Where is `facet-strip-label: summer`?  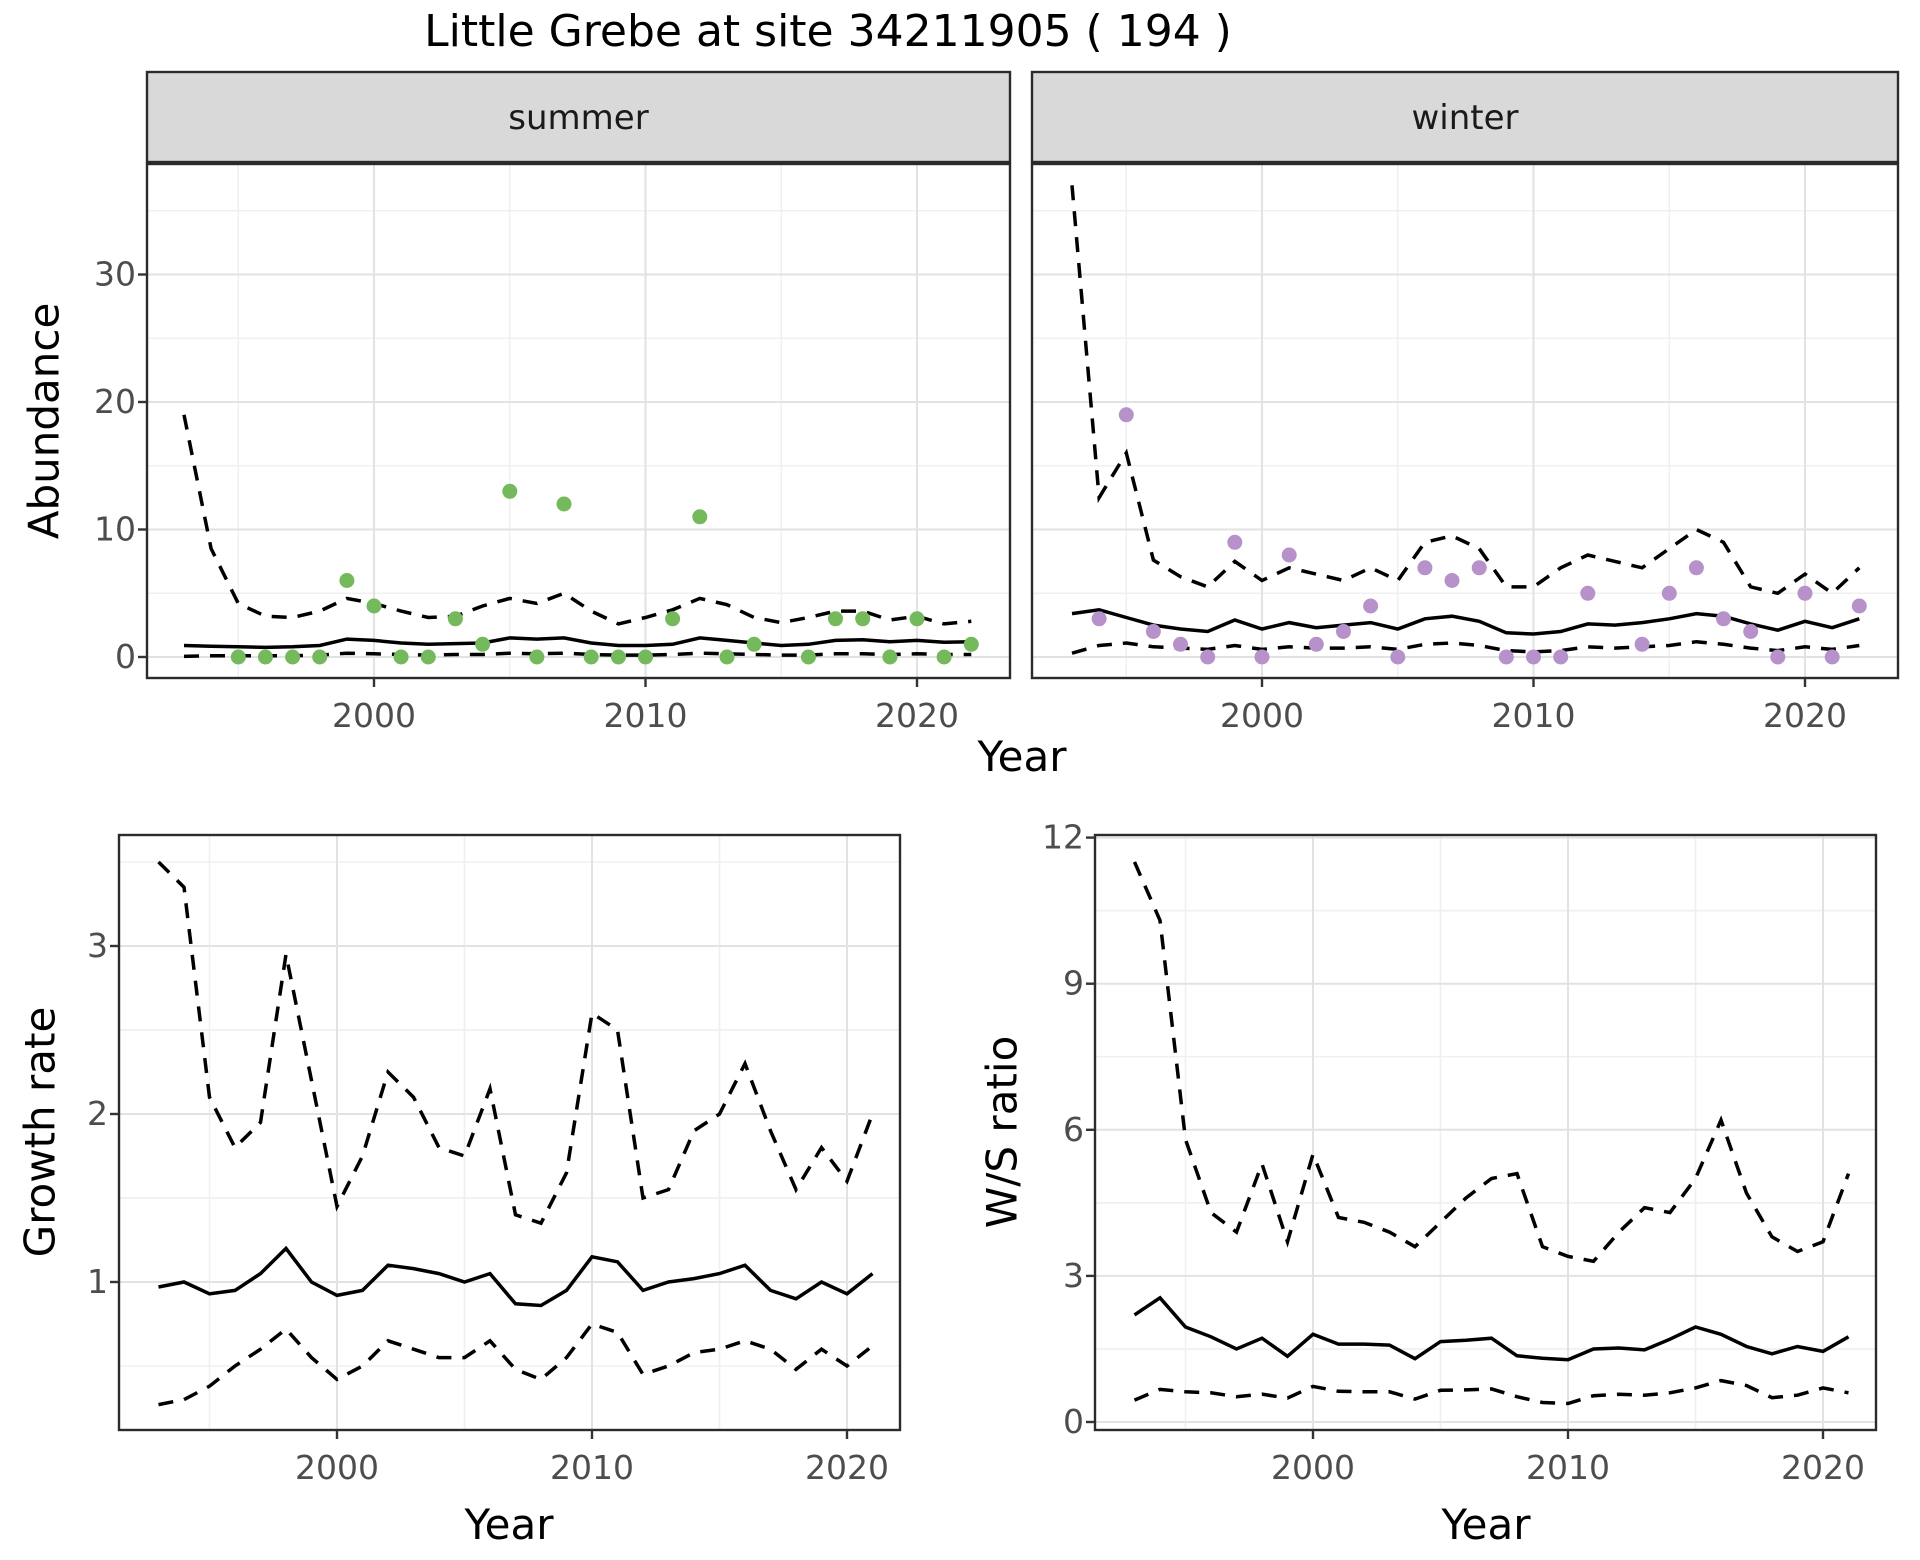 facet-strip-label: summer is located at coordinates (578, 118).